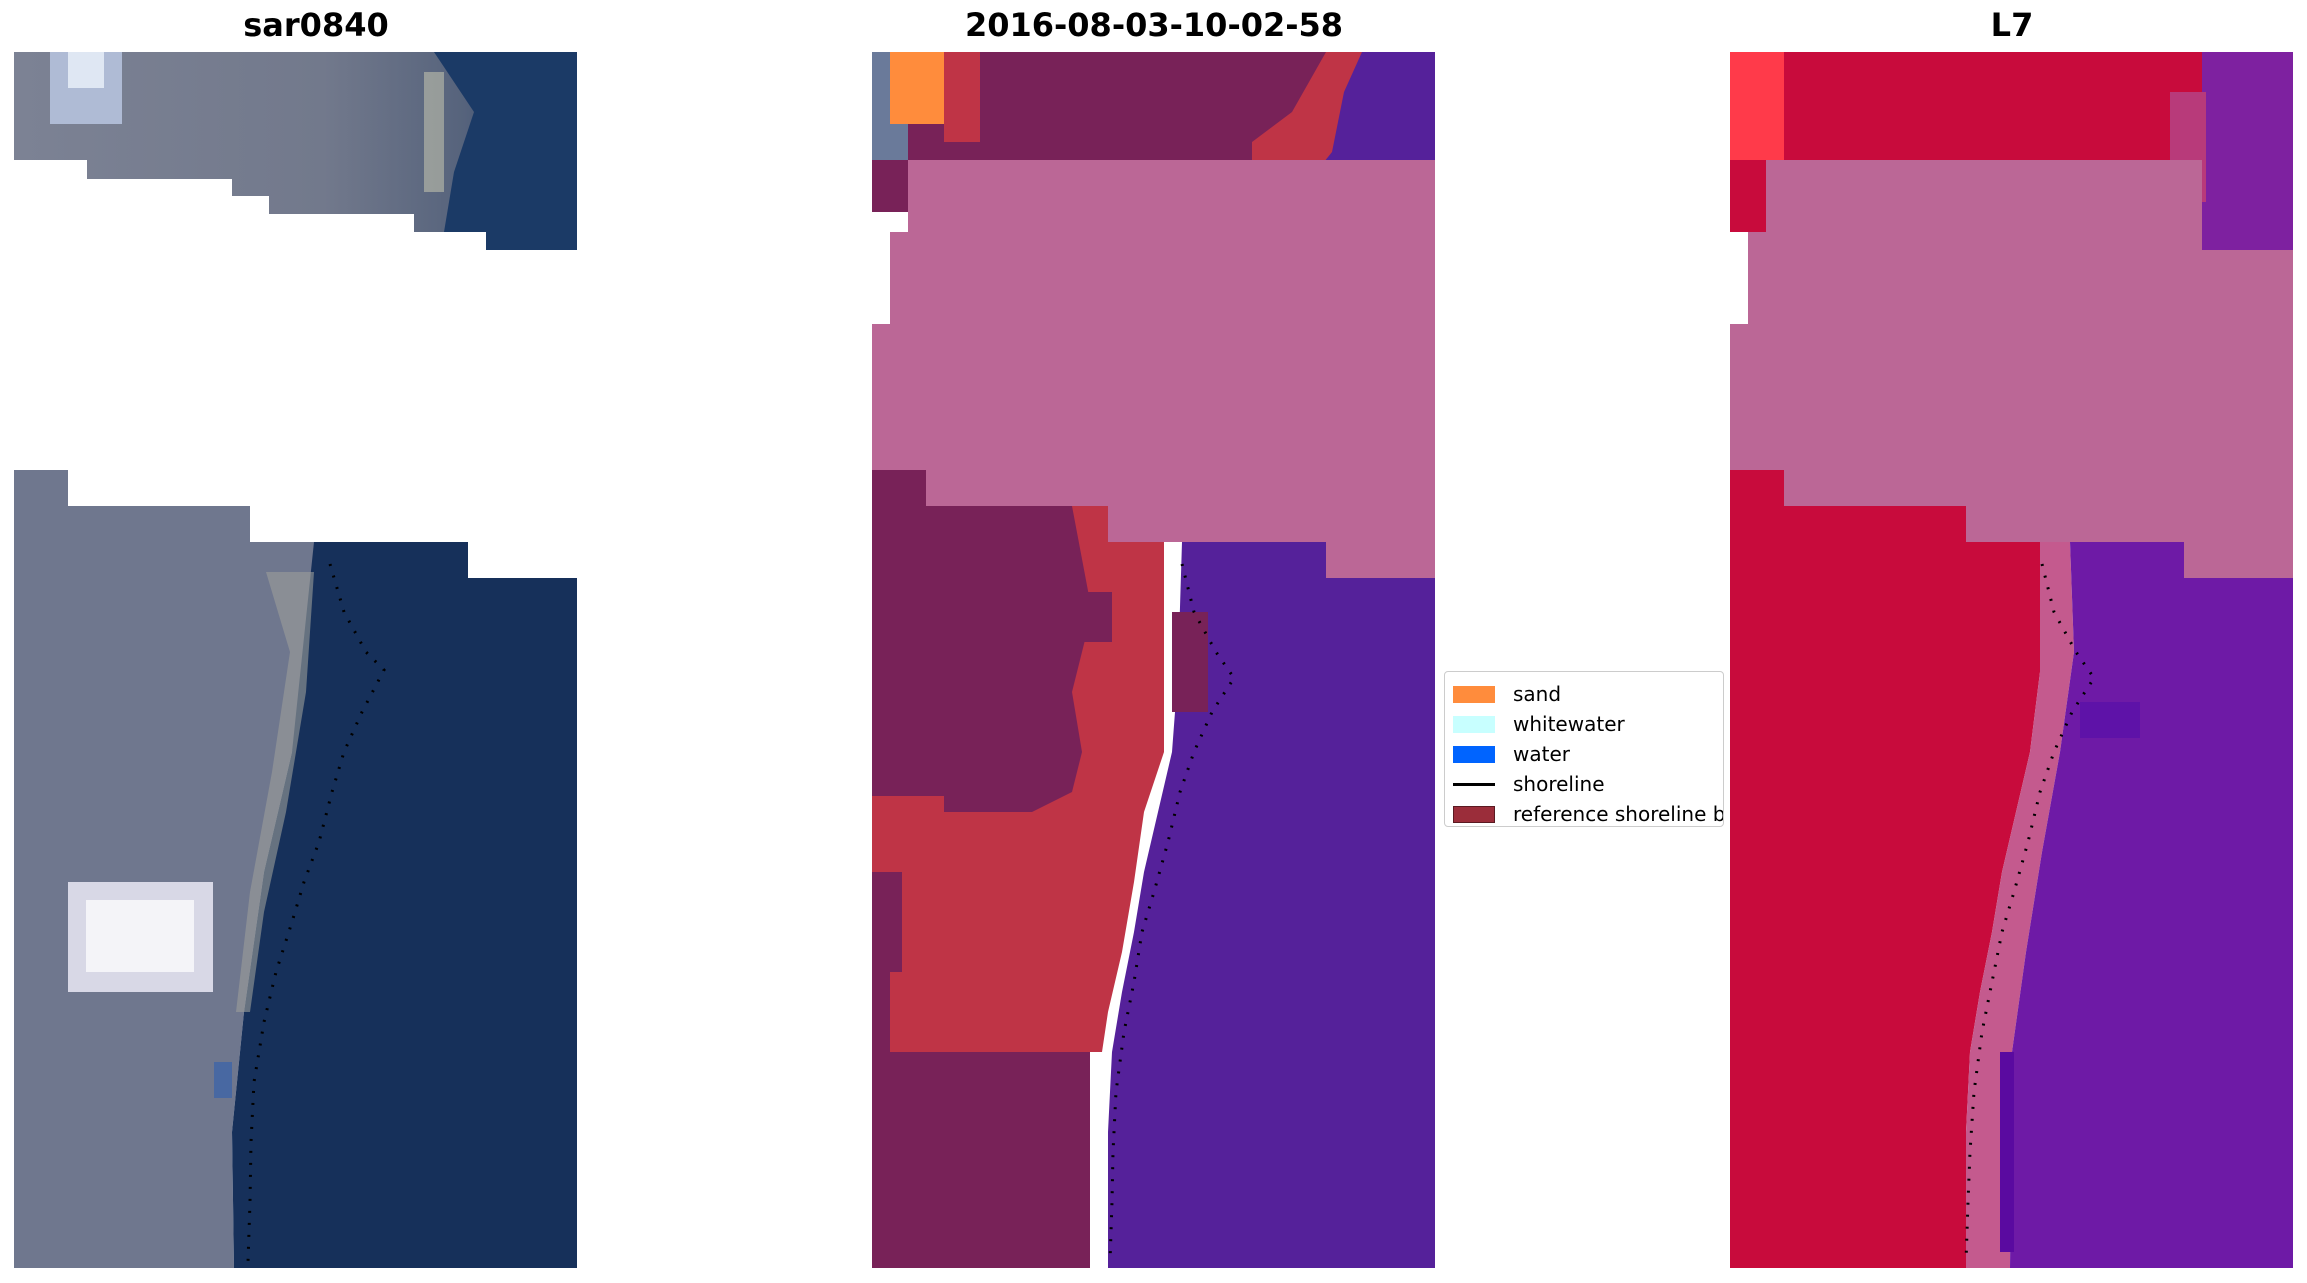  I want to click on legend-item-water: water, so click(1511, 754).